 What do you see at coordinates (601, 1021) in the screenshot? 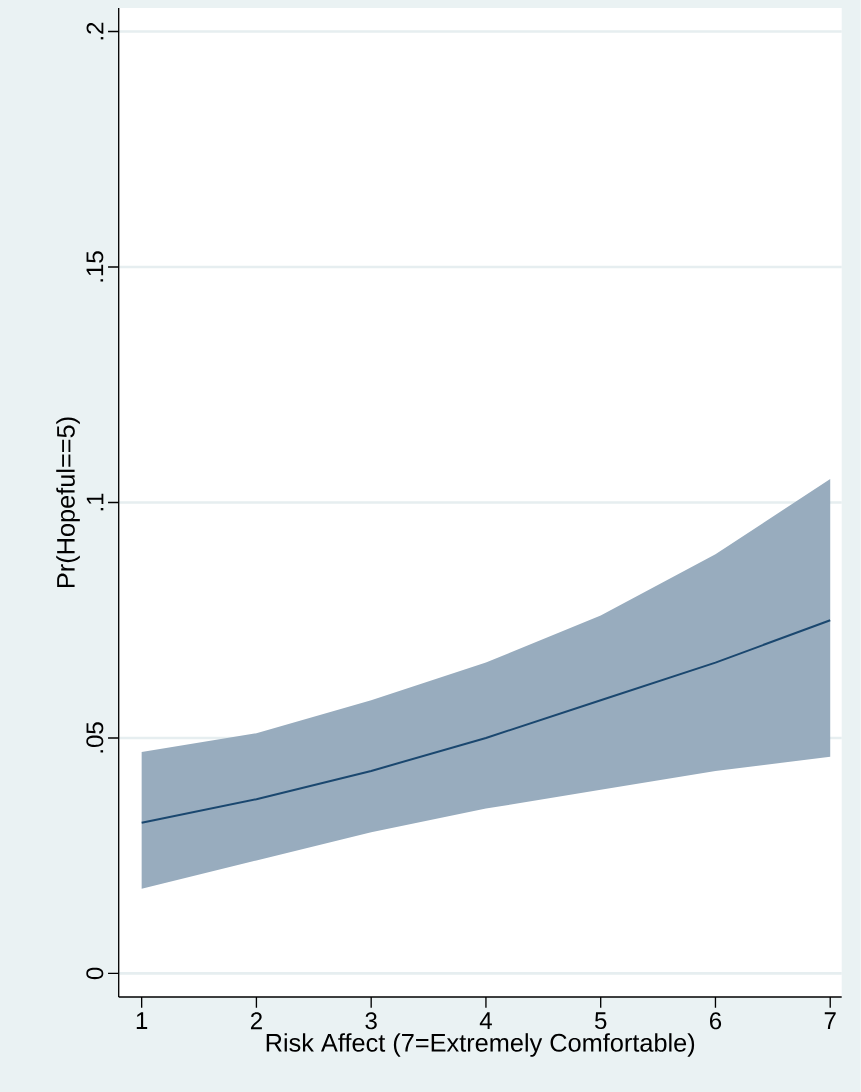
I see `x-tick-label: 5` at bounding box center [601, 1021].